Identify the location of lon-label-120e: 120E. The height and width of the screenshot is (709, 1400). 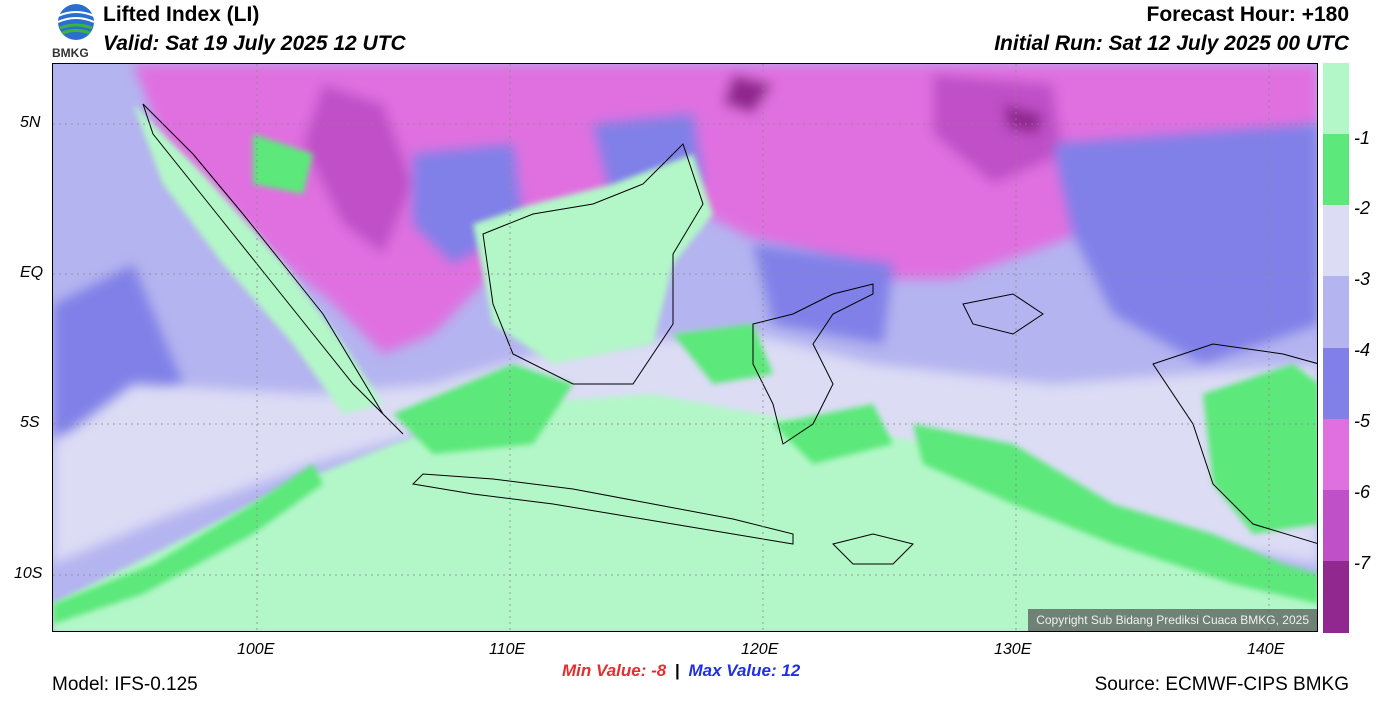
(760, 649).